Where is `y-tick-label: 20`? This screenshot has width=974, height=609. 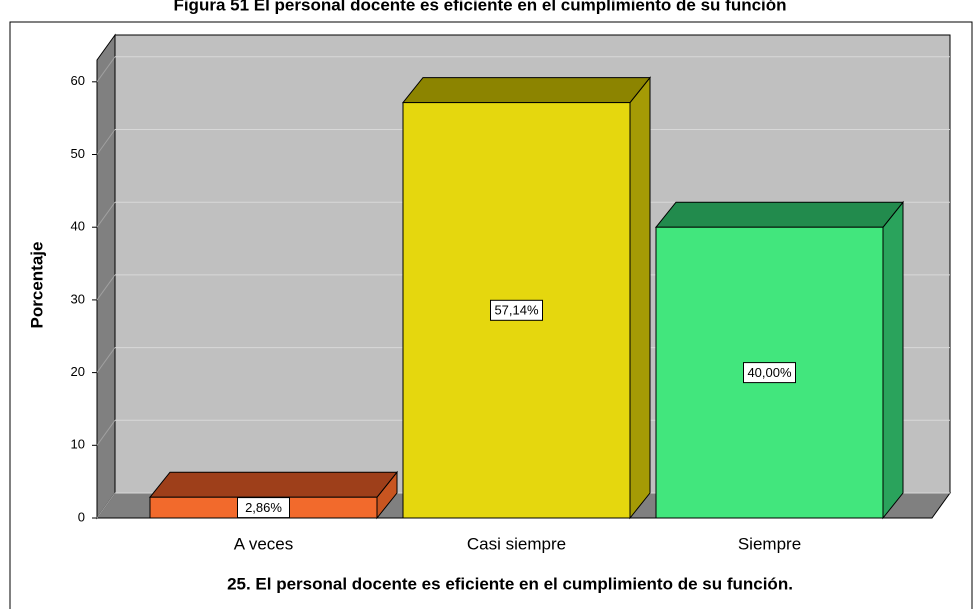 y-tick-label: 20 is located at coordinates (78, 371).